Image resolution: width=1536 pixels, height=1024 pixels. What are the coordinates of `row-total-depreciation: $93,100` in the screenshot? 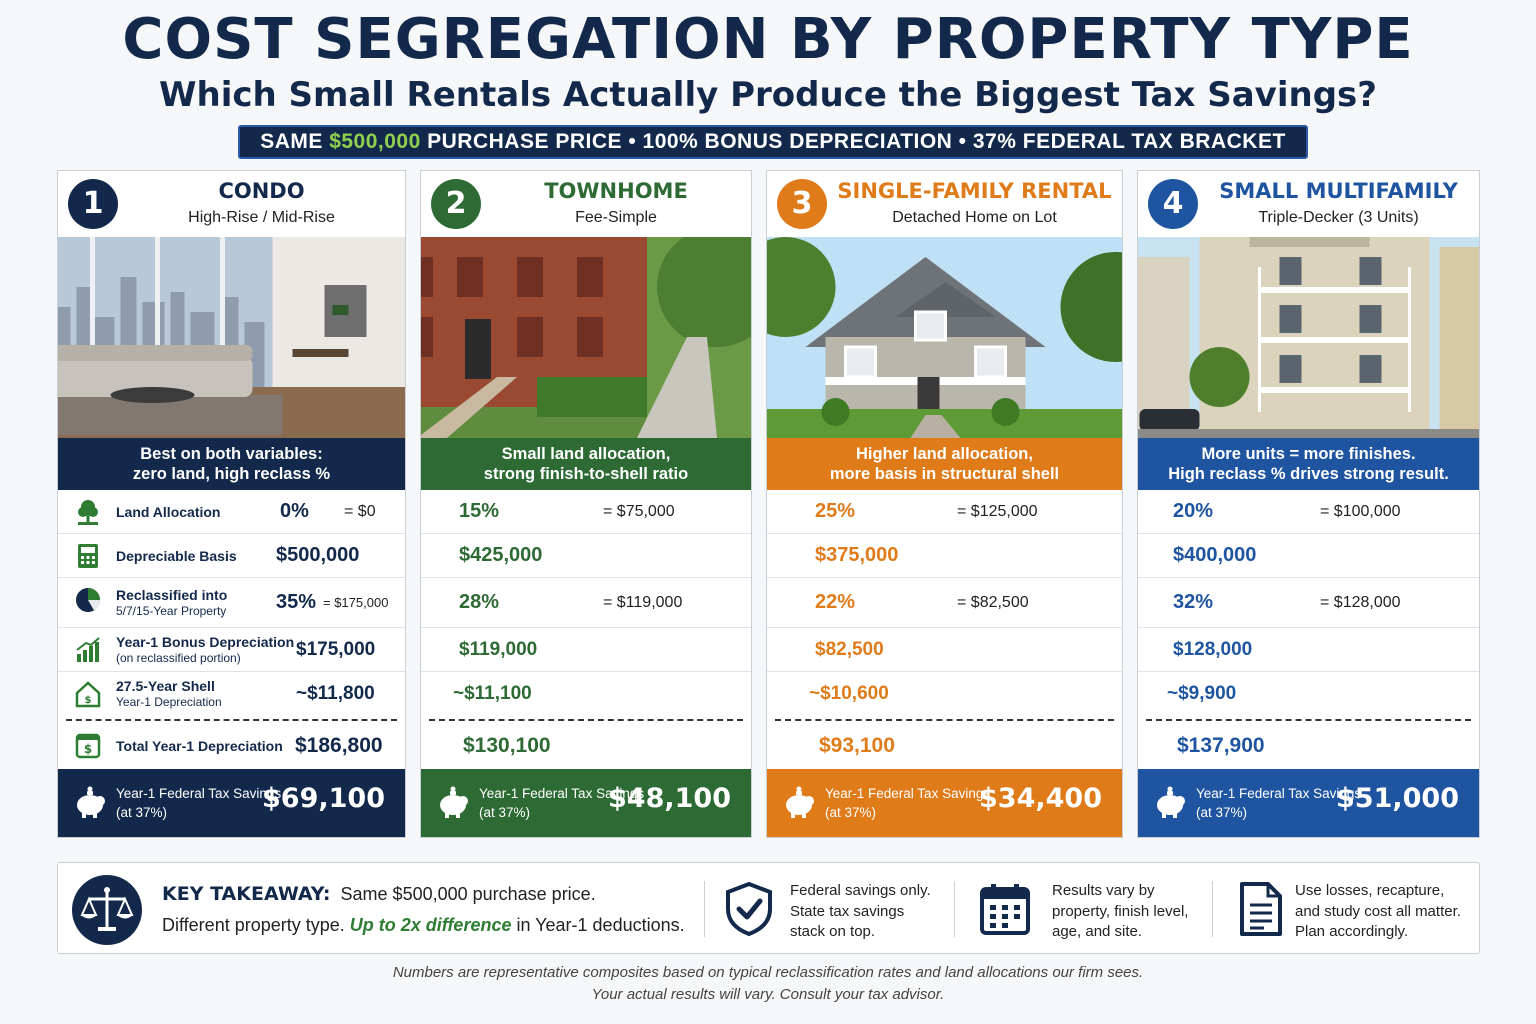 It's located at (944, 746).